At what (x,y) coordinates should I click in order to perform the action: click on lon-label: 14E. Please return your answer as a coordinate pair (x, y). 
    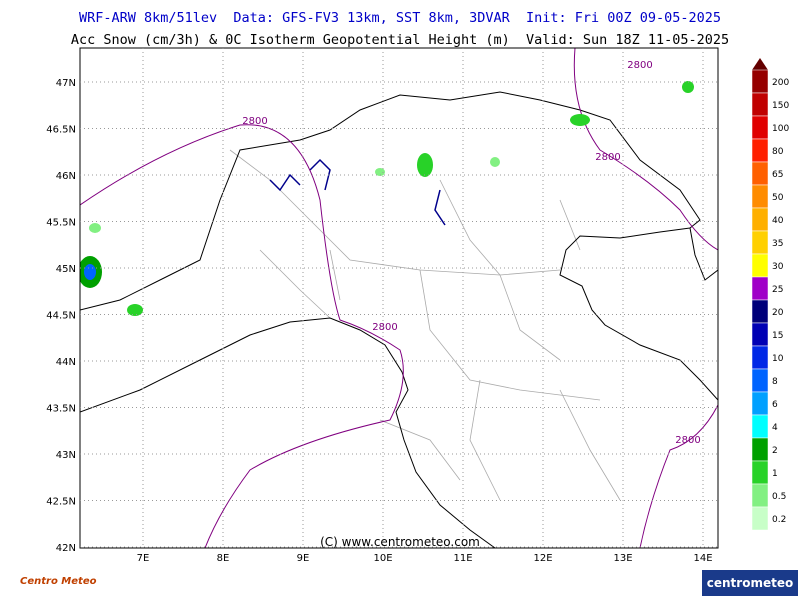
    Looking at the image, I should click on (702, 558).